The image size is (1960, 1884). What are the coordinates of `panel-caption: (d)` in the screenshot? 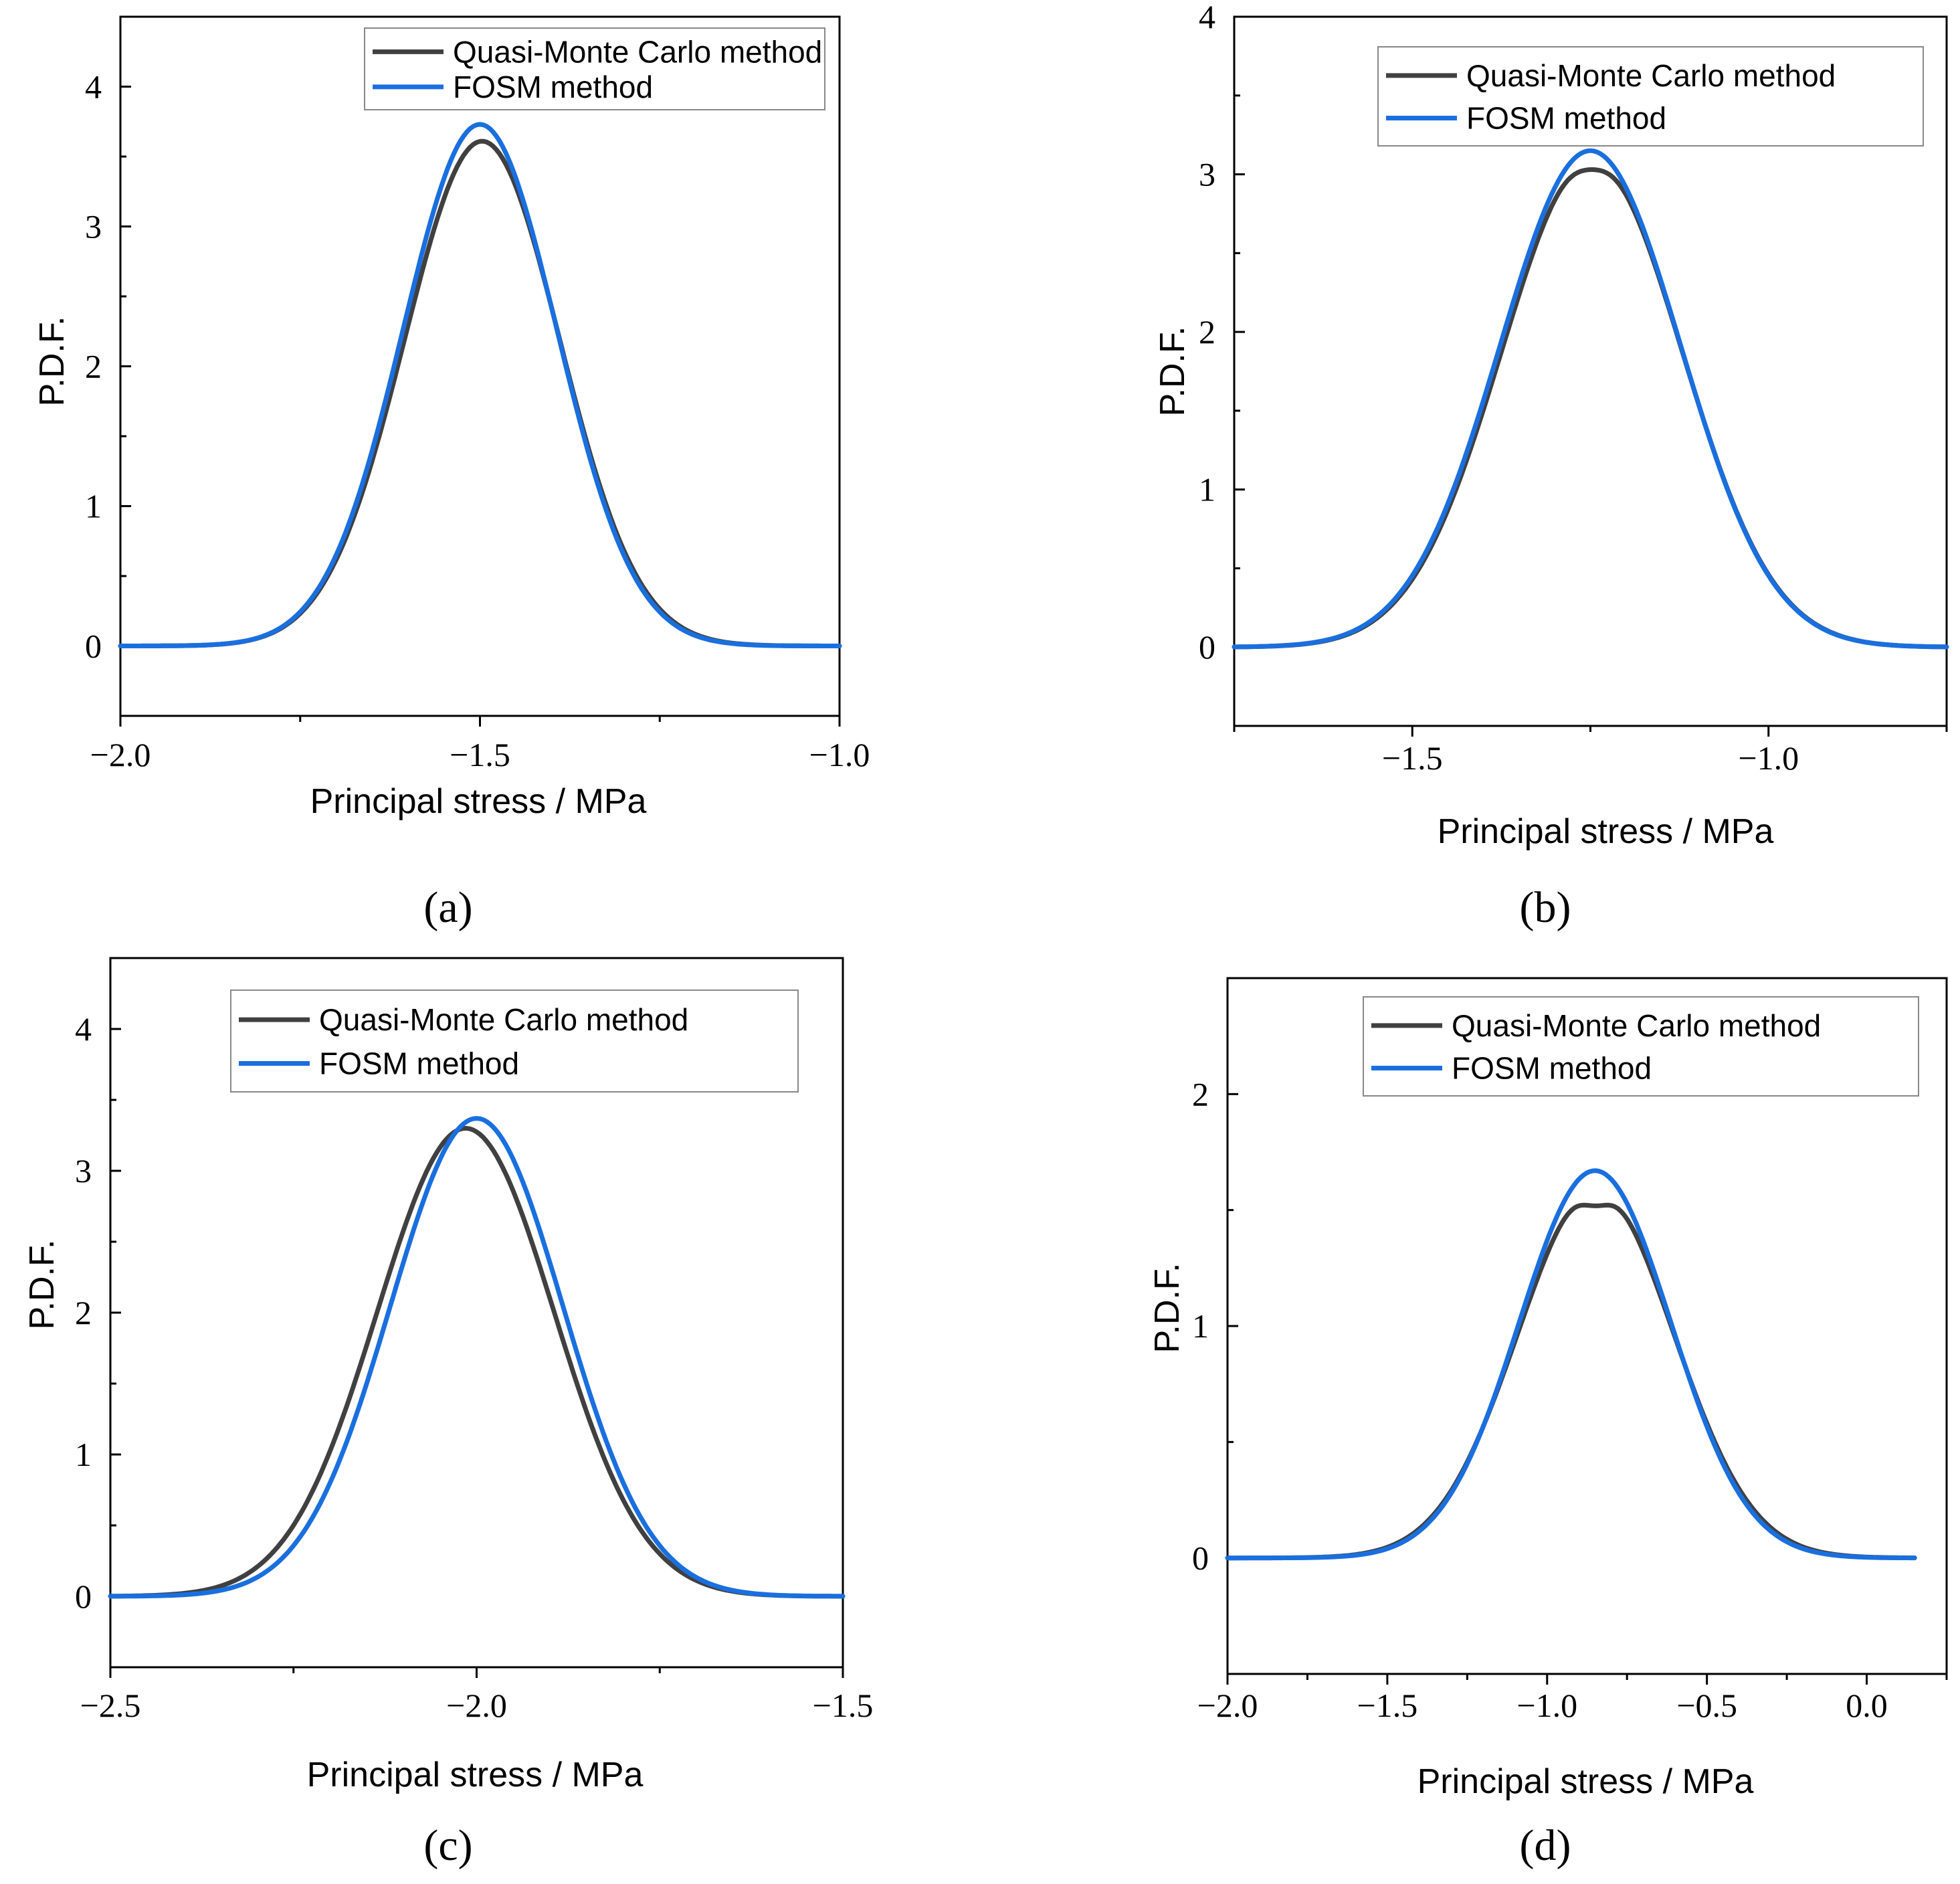 It's located at (1545, 1845).